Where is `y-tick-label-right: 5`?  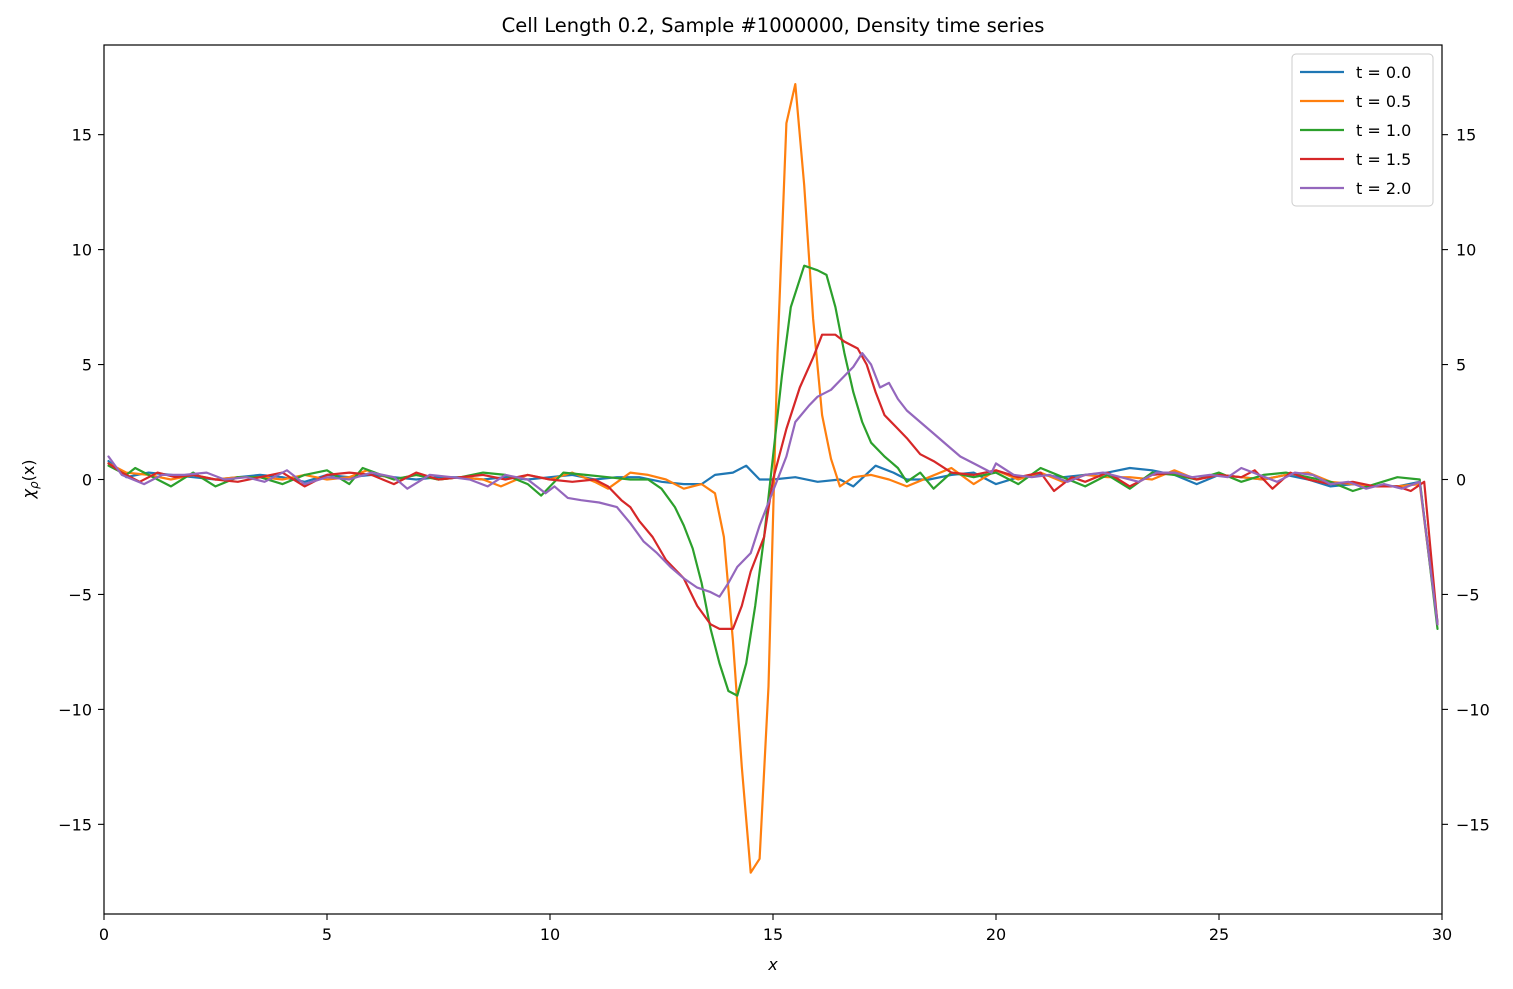
y-tick-label-right: 5 is located at coordinates (1461, 365).